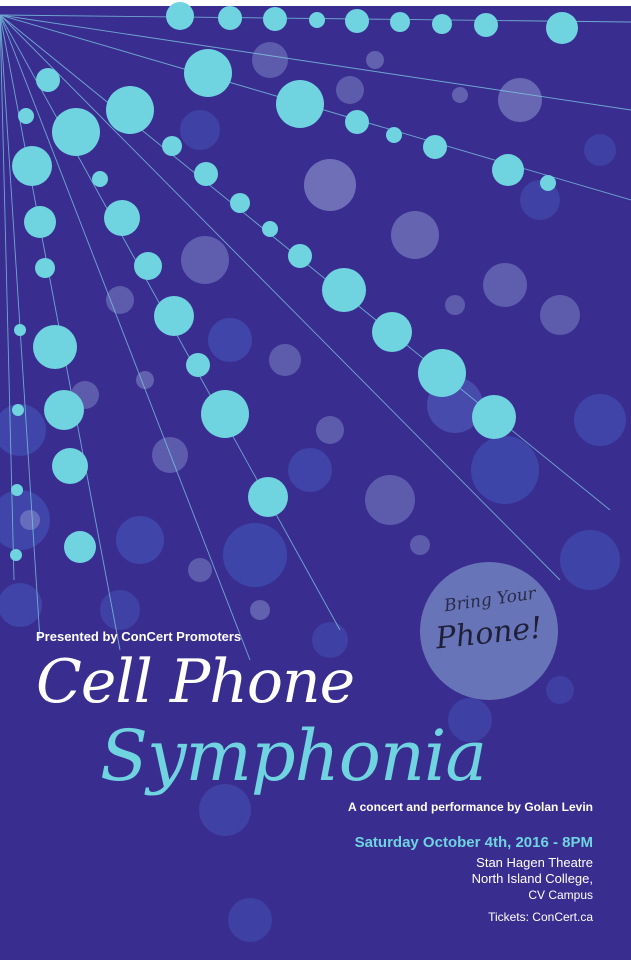 The width and height of the screenshot is (631, 960). What do you see at coordinates (489, 633) in the screenshot?
I see `badge-line-2: Phone!` at bounding box center [489, 633].